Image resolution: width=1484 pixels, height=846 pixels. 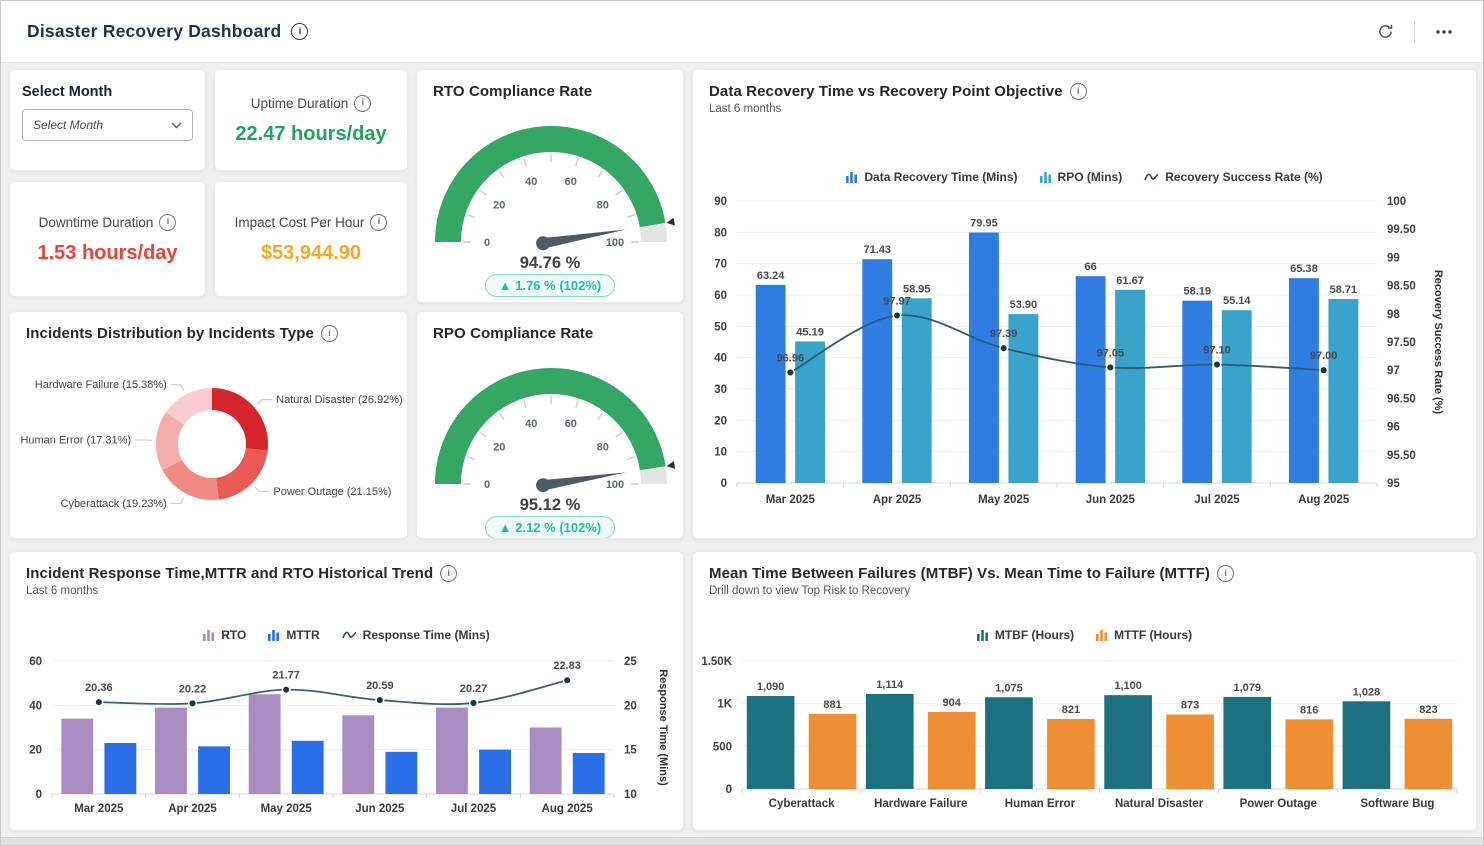 I want to click on more-button, so click(x=1444, y=32).